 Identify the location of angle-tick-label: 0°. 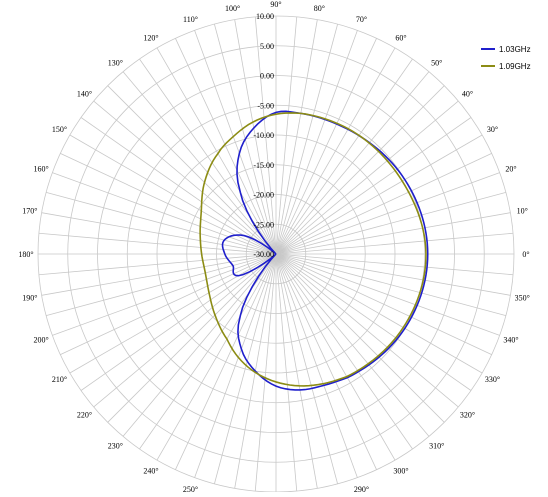
(525, 254).